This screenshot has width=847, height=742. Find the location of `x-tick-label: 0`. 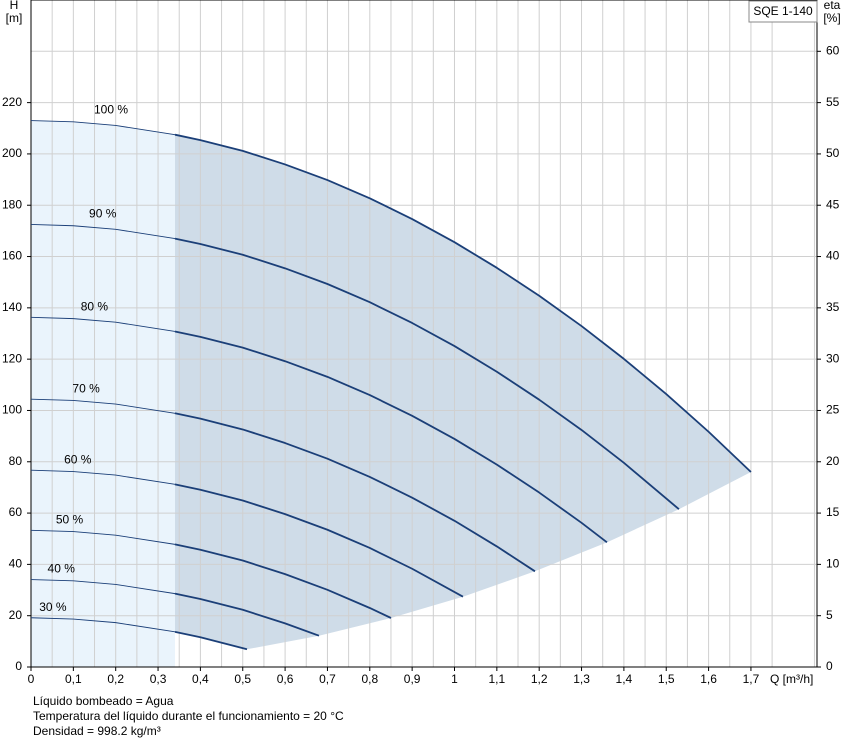

x-tick-label: 0 is located at coordinates (31, 679).